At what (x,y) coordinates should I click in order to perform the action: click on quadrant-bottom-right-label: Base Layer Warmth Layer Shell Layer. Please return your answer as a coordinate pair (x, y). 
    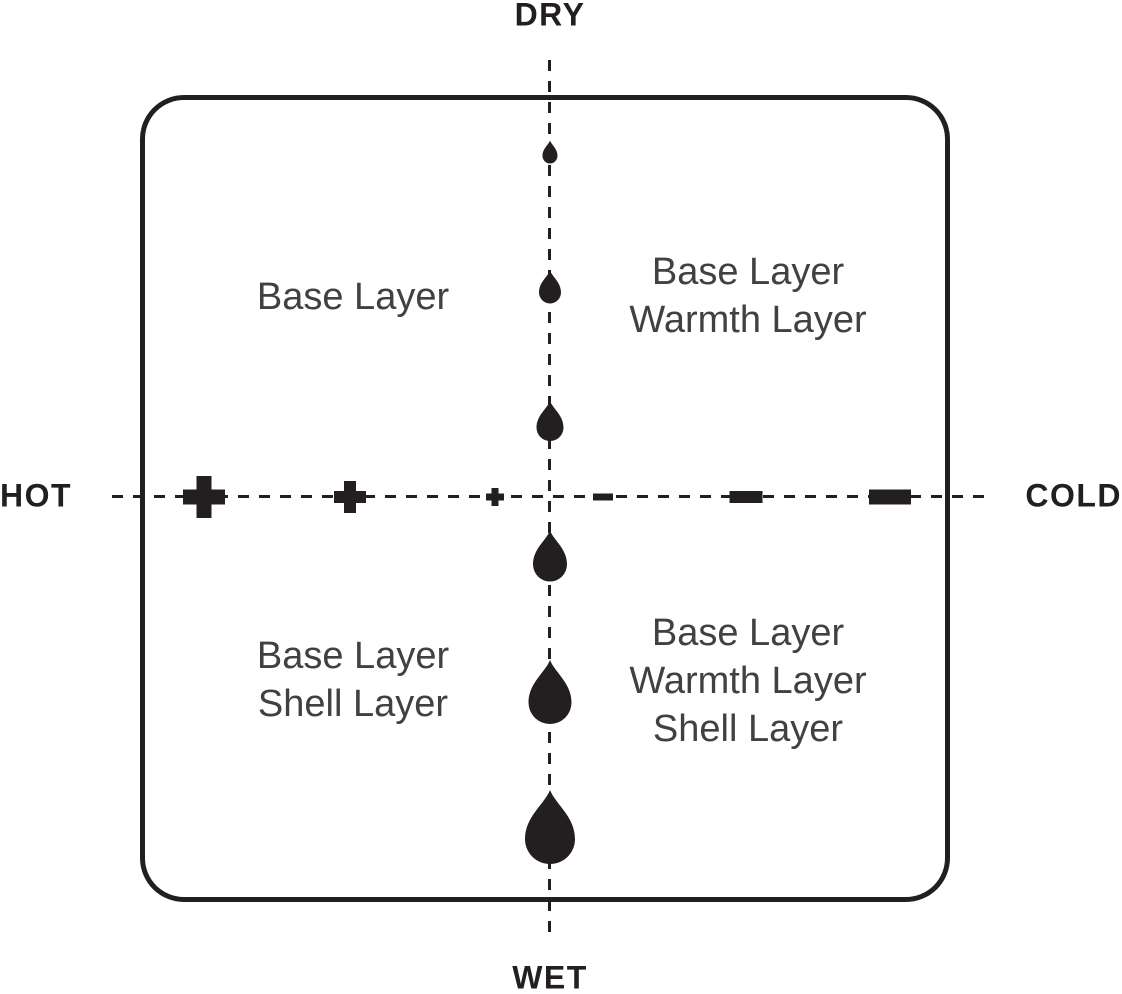
    Looking at the image, I should click on (747, 681).